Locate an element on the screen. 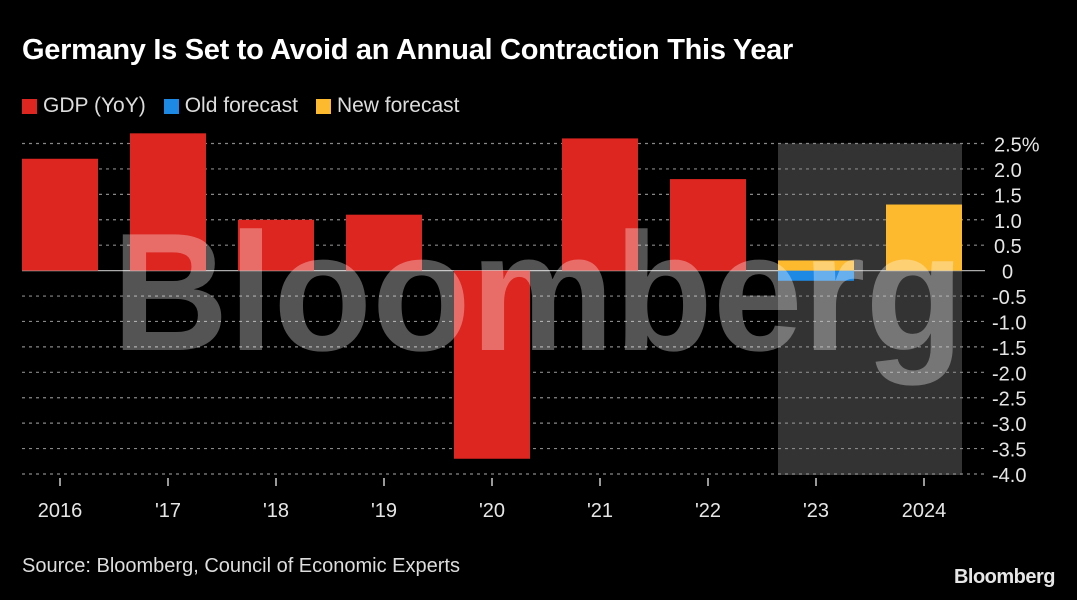  x-tick-label: '23 is located at coordinates (816, 511).